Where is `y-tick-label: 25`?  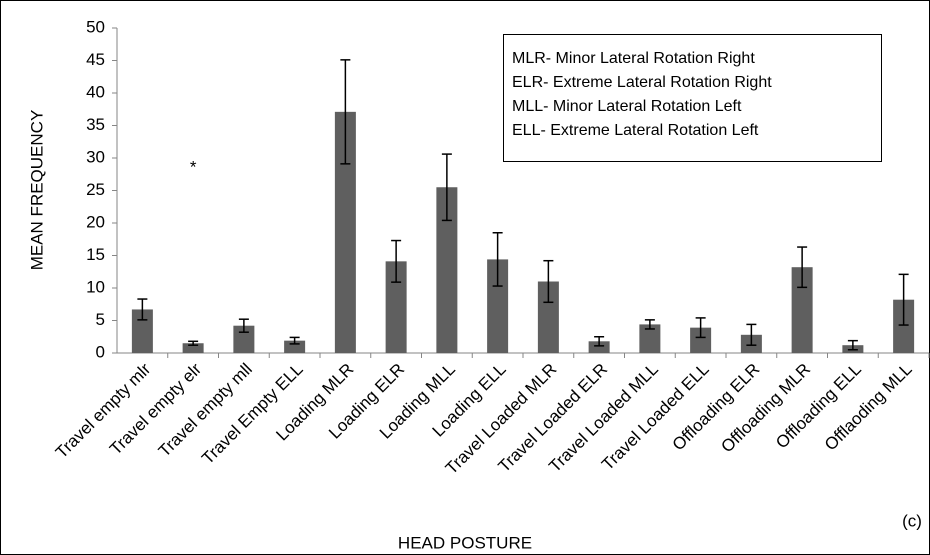
y-tick-label: 25 is located at coordinates (95, 189).